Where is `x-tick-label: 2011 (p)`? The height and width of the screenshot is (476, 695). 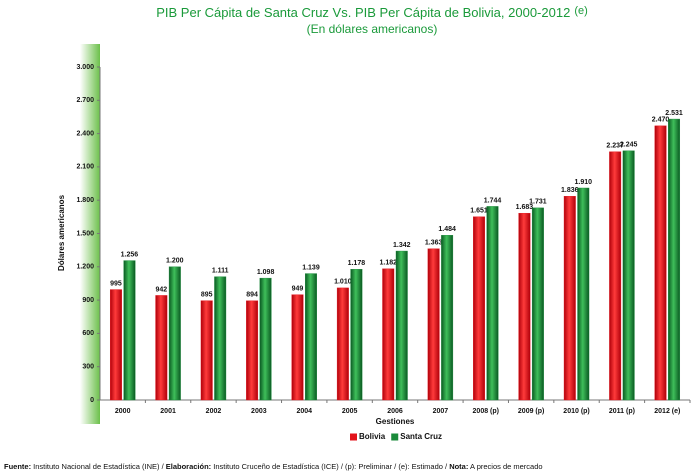 x-tick-label: 2011 (p) is located at coordinates (622, 411).